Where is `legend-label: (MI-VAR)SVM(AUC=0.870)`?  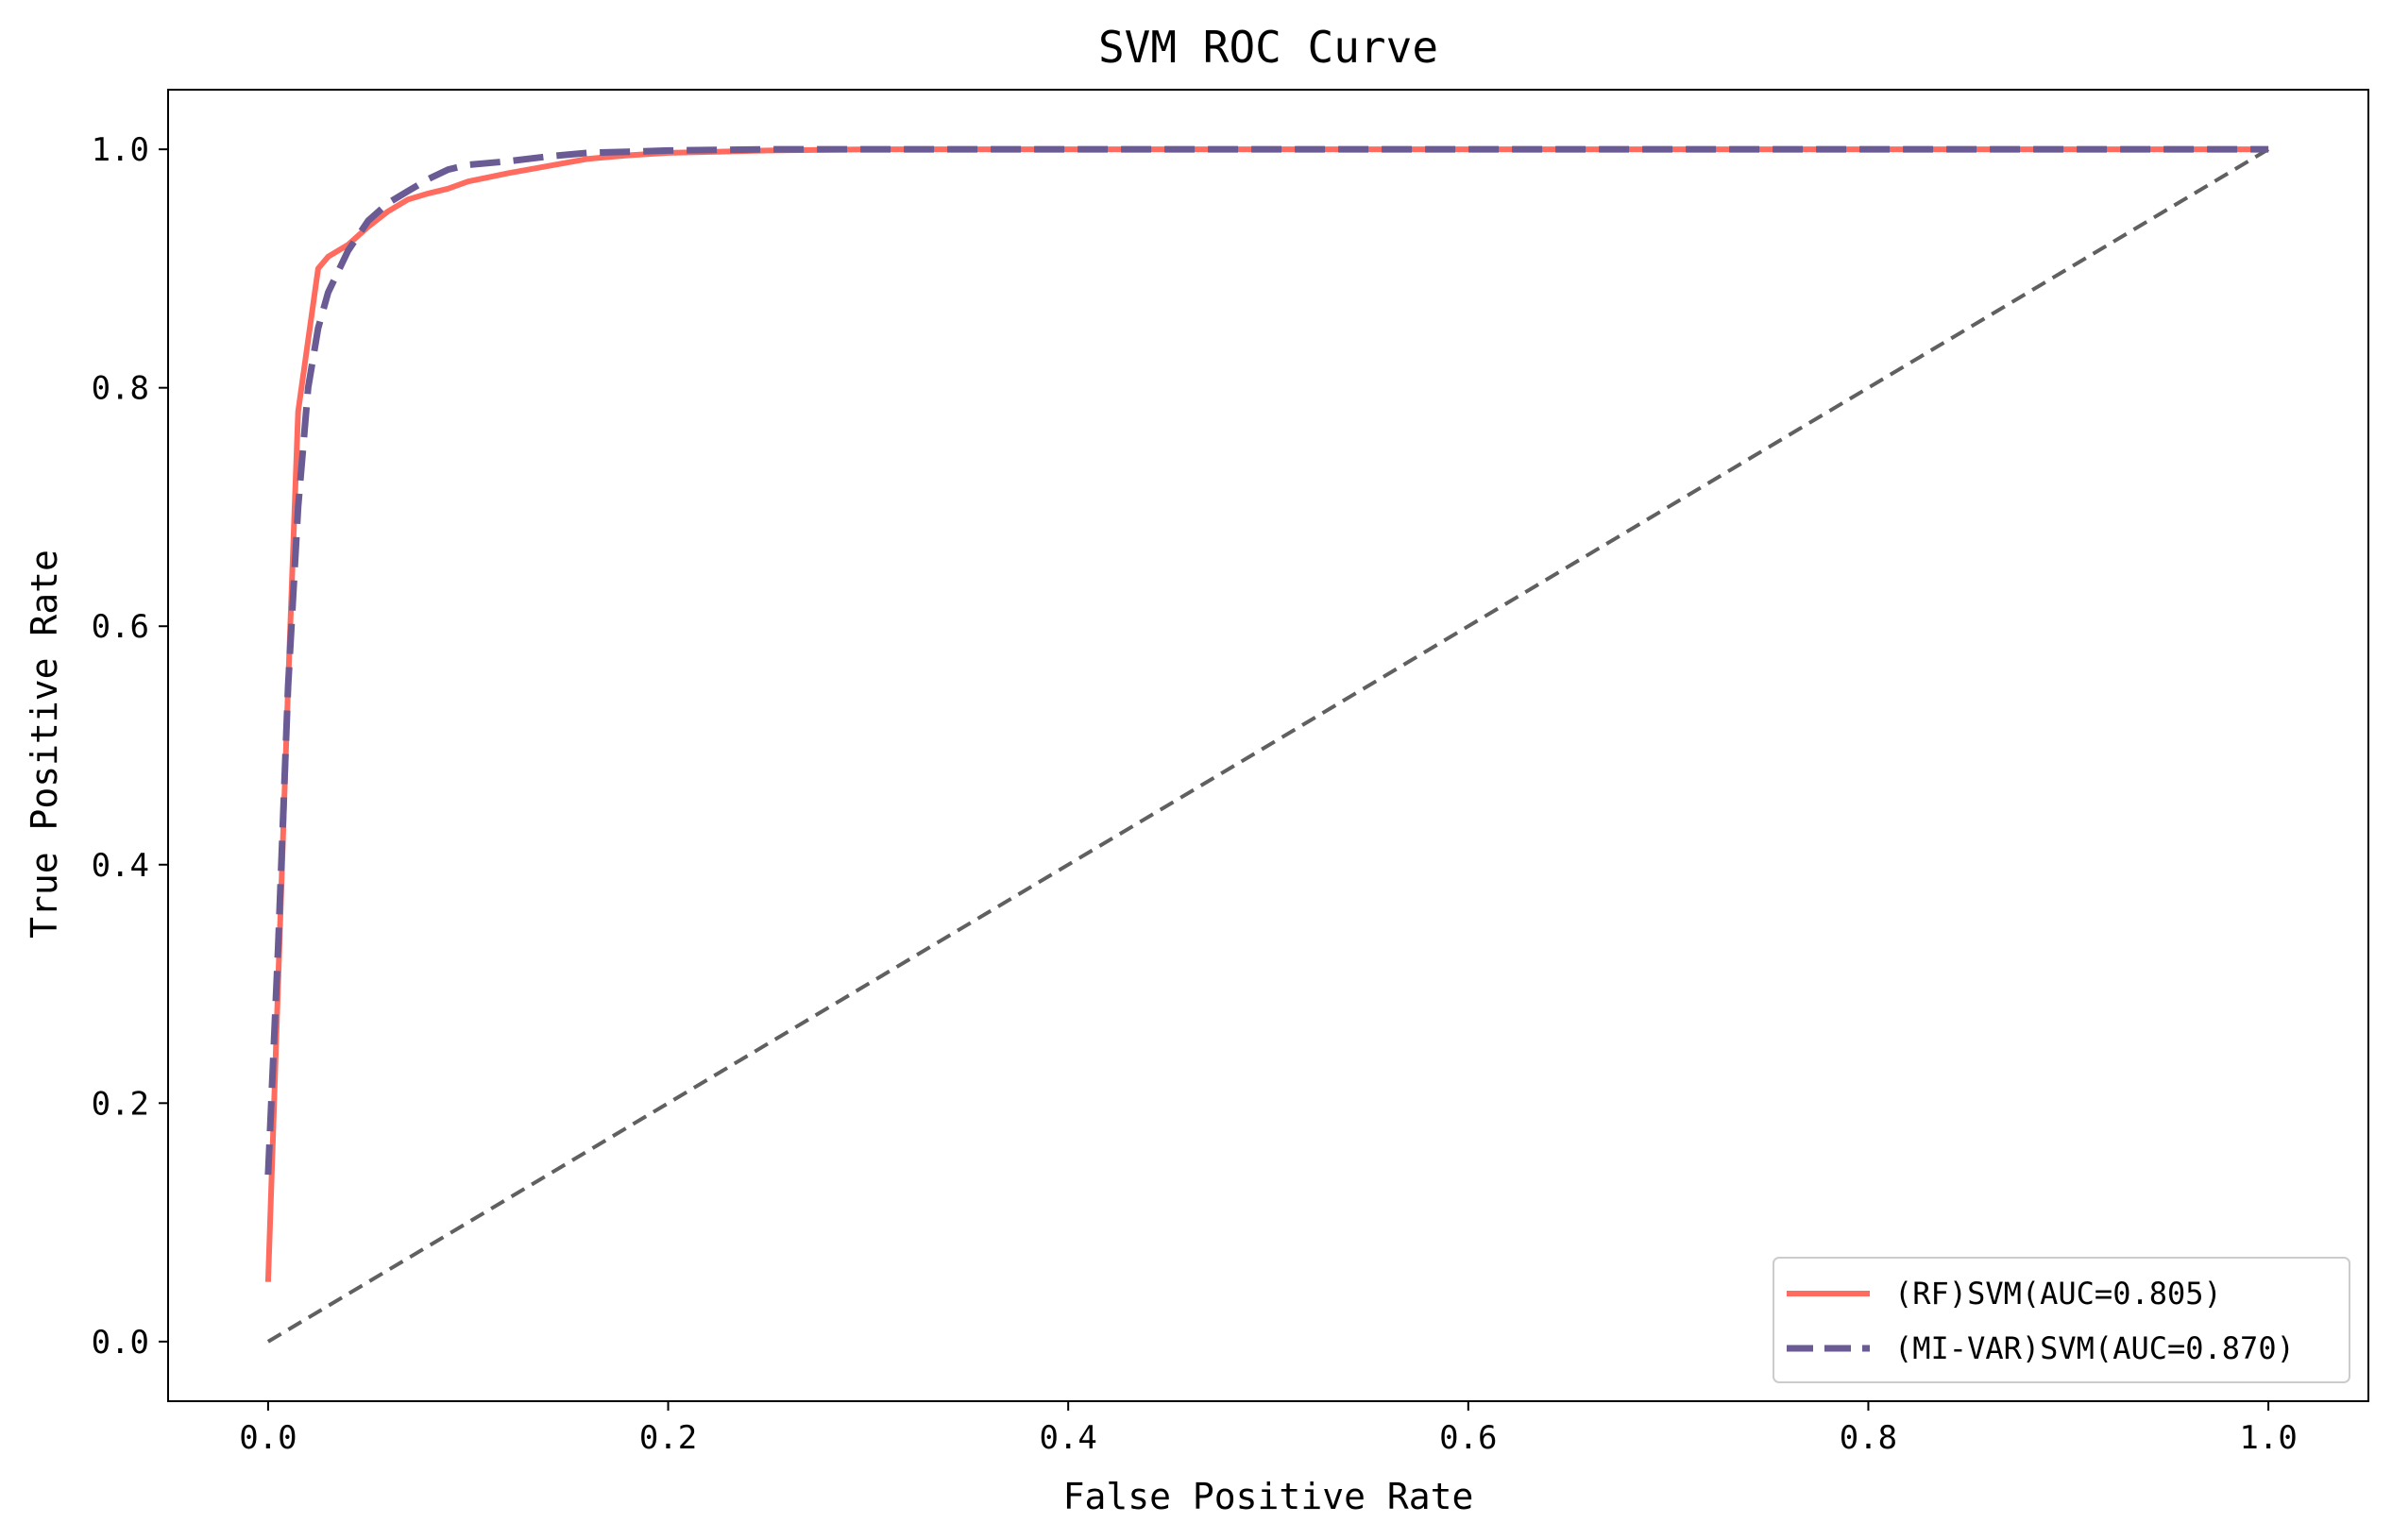 legend-label: (MI-VAR)SVM(AUC=0.870) is located at coordinates (2095, 1348).